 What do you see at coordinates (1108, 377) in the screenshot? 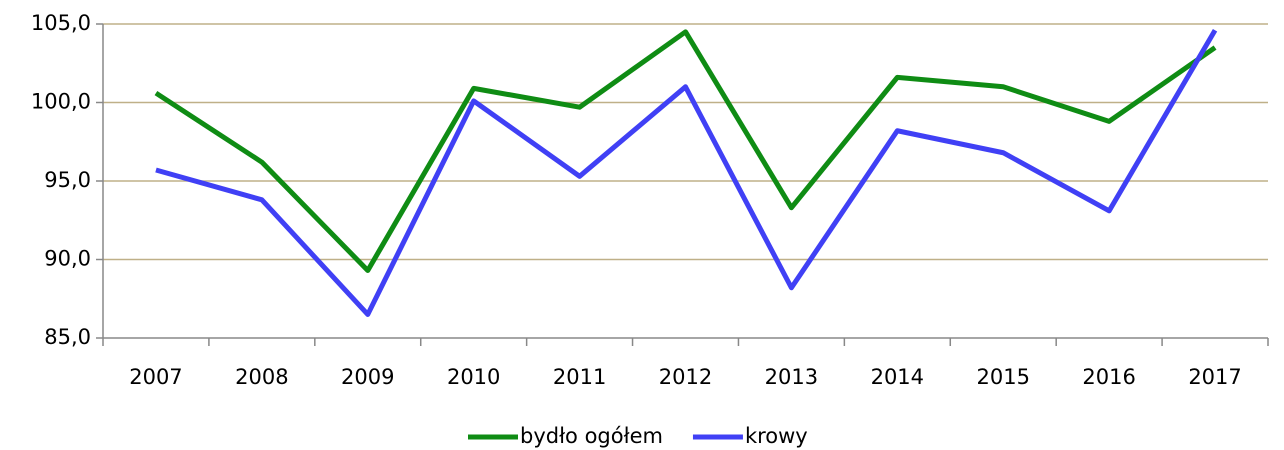
I see `x-tick-label: 2016` at bounding box center [1108, 377].